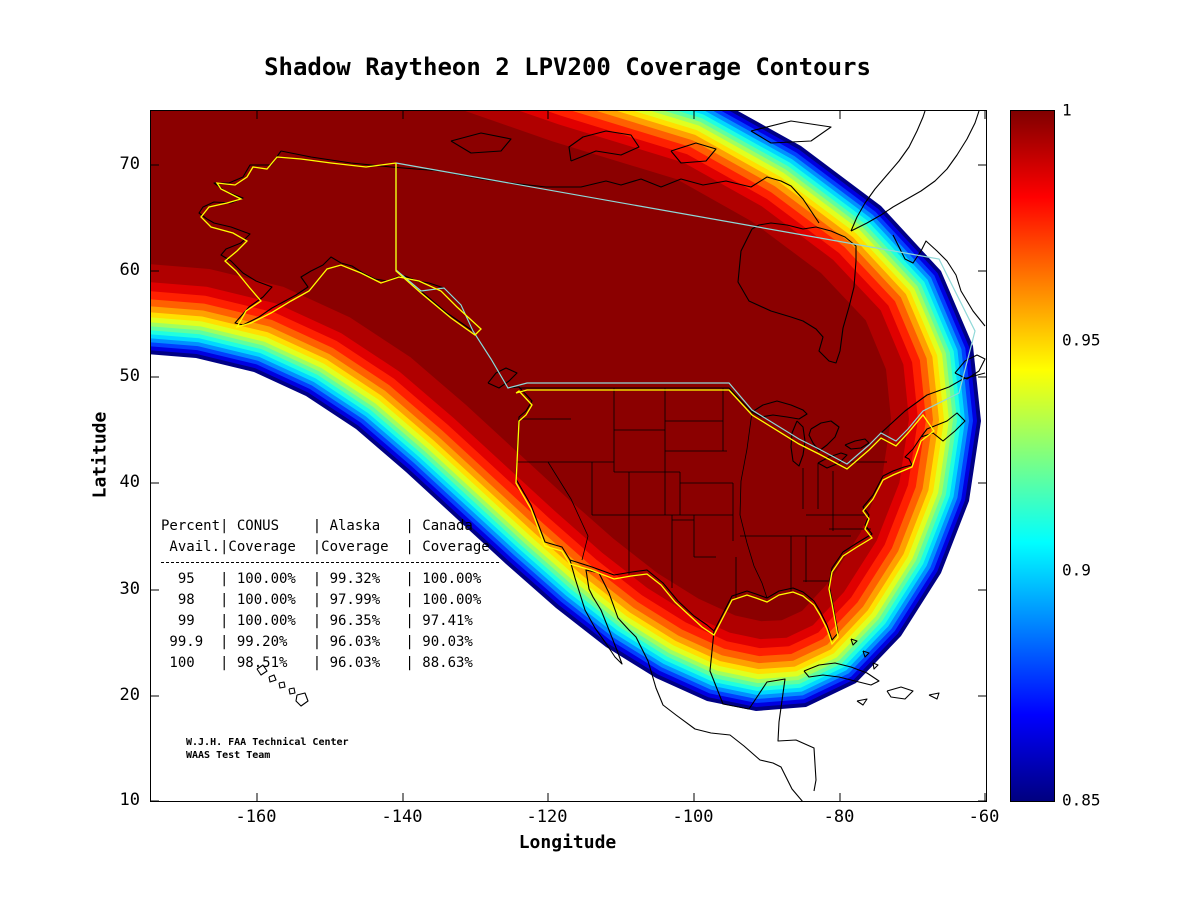 The height and width of the screenshot is (900, 1200). Describe the element at coordinates (1067, 110) in the screenshot. I see `colorbar-tick-label: 1` at that location.